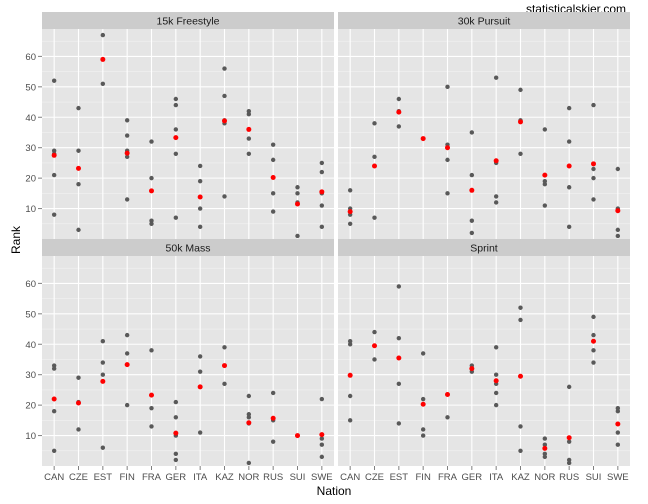 The height and width of the screenshot is (504, 648). I want to click on x-tick-label: CAN, so click(350, 477).